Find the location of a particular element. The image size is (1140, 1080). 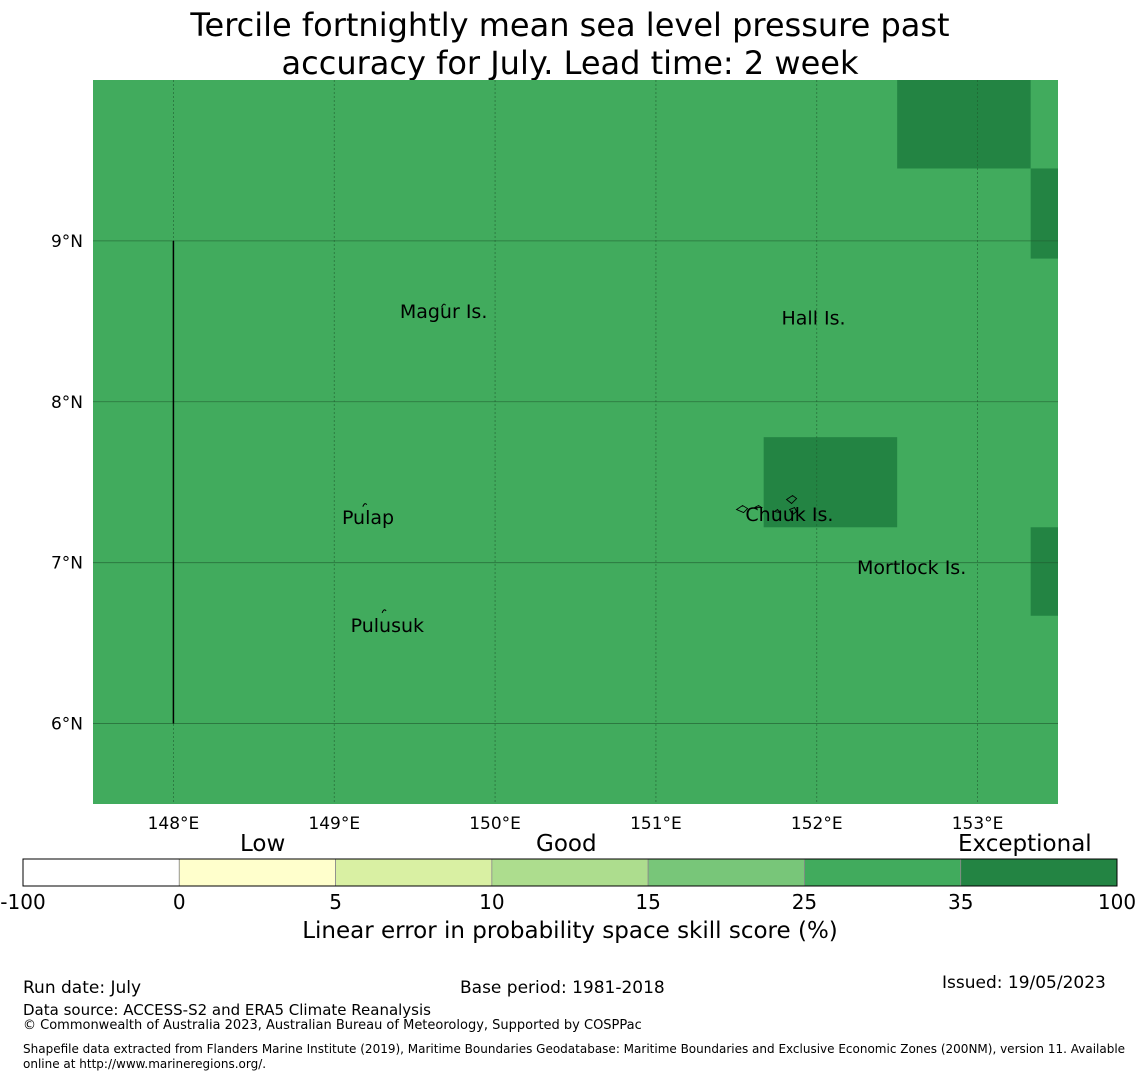

place-label: Hall Is. is located at coordinates (813, 319).